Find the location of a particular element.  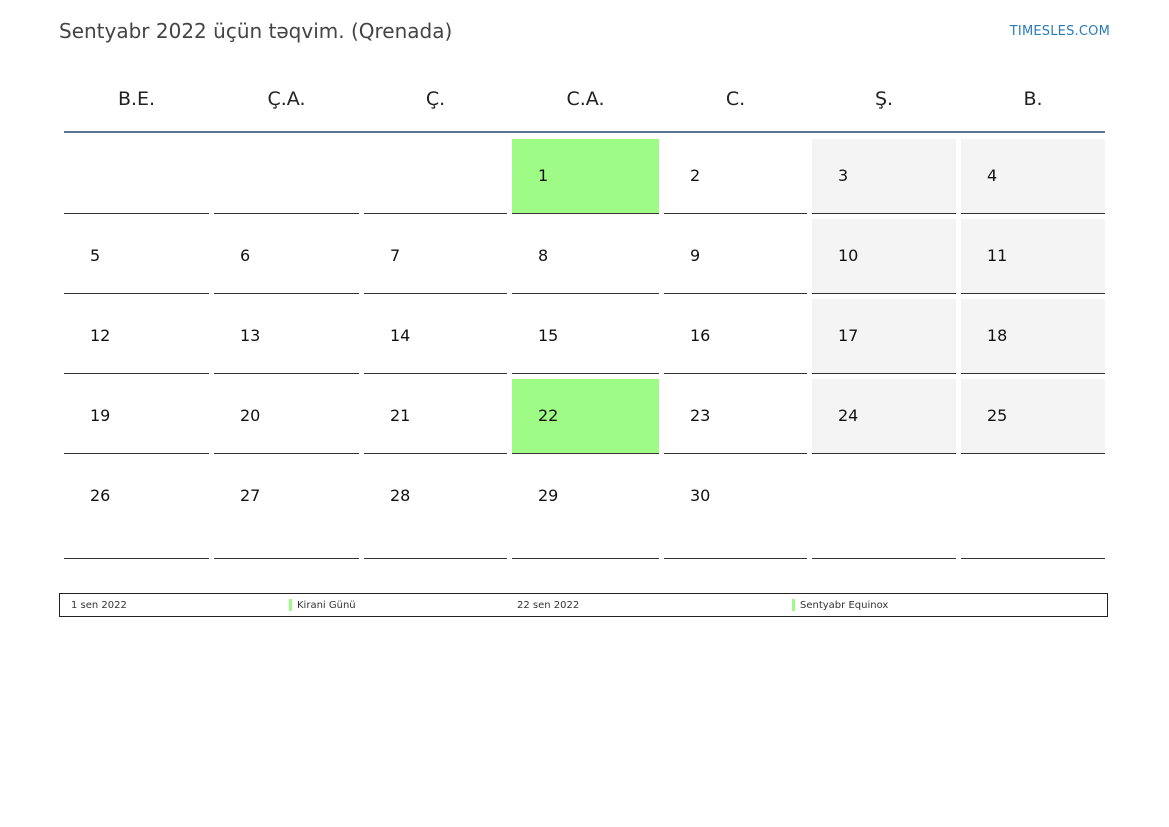

day-number: 19 is located at coordinates (100, 415).